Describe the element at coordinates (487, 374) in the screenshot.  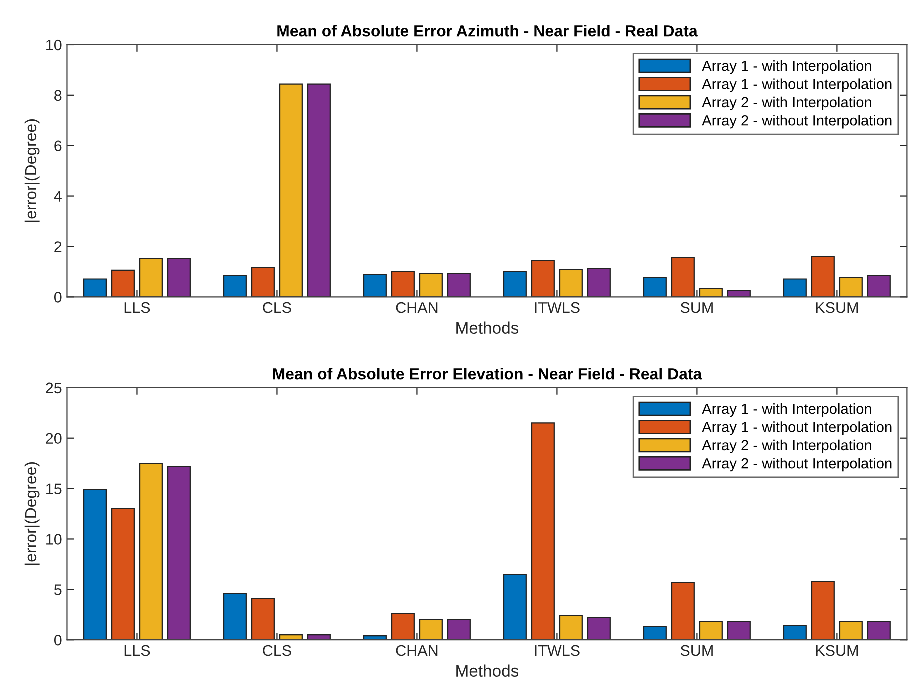
I see `chart-title: Mean of Absolute Error Elevation - Near Field - Real Data` at that location.